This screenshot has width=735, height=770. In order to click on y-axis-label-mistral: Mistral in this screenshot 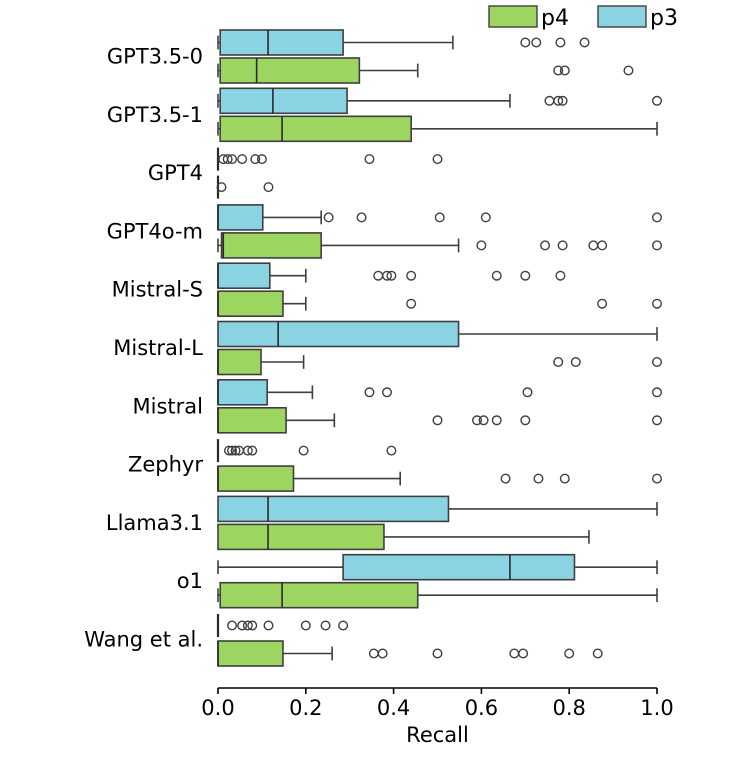, I will do `click(168, 406)`.